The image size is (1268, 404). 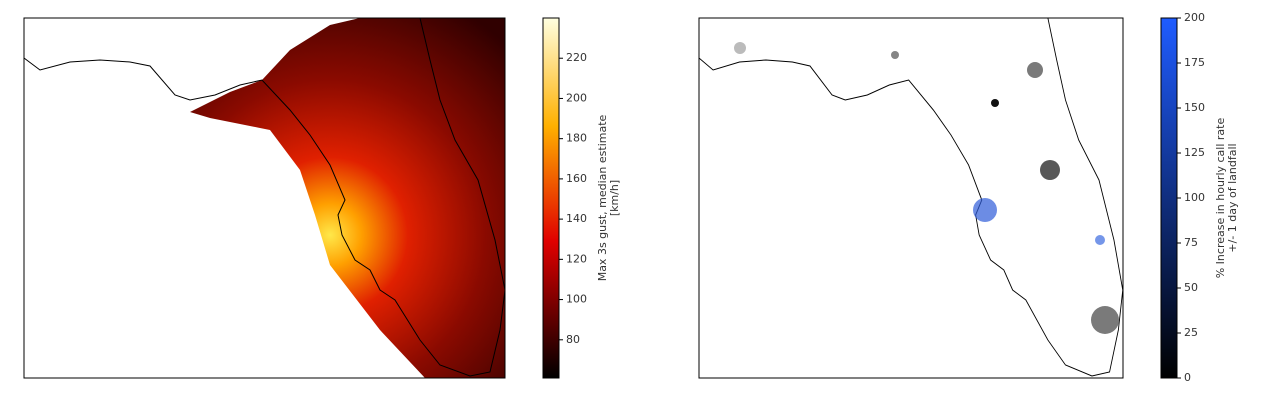 I want to click on colorbar-label: Max 3s gust, median estimate [km/h], so click(x=608, y=197).